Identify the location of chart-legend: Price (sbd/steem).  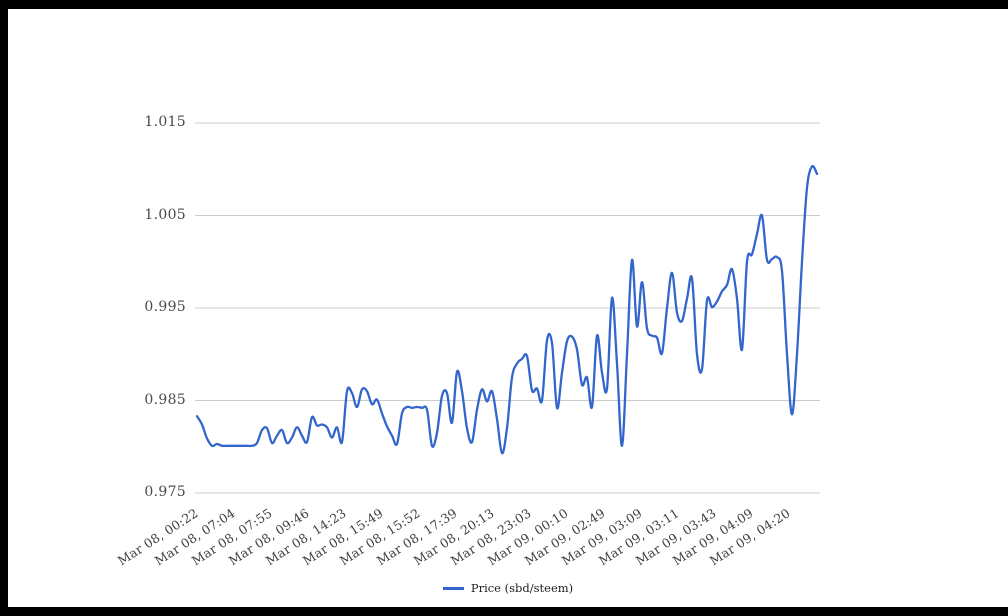
(508, 588).